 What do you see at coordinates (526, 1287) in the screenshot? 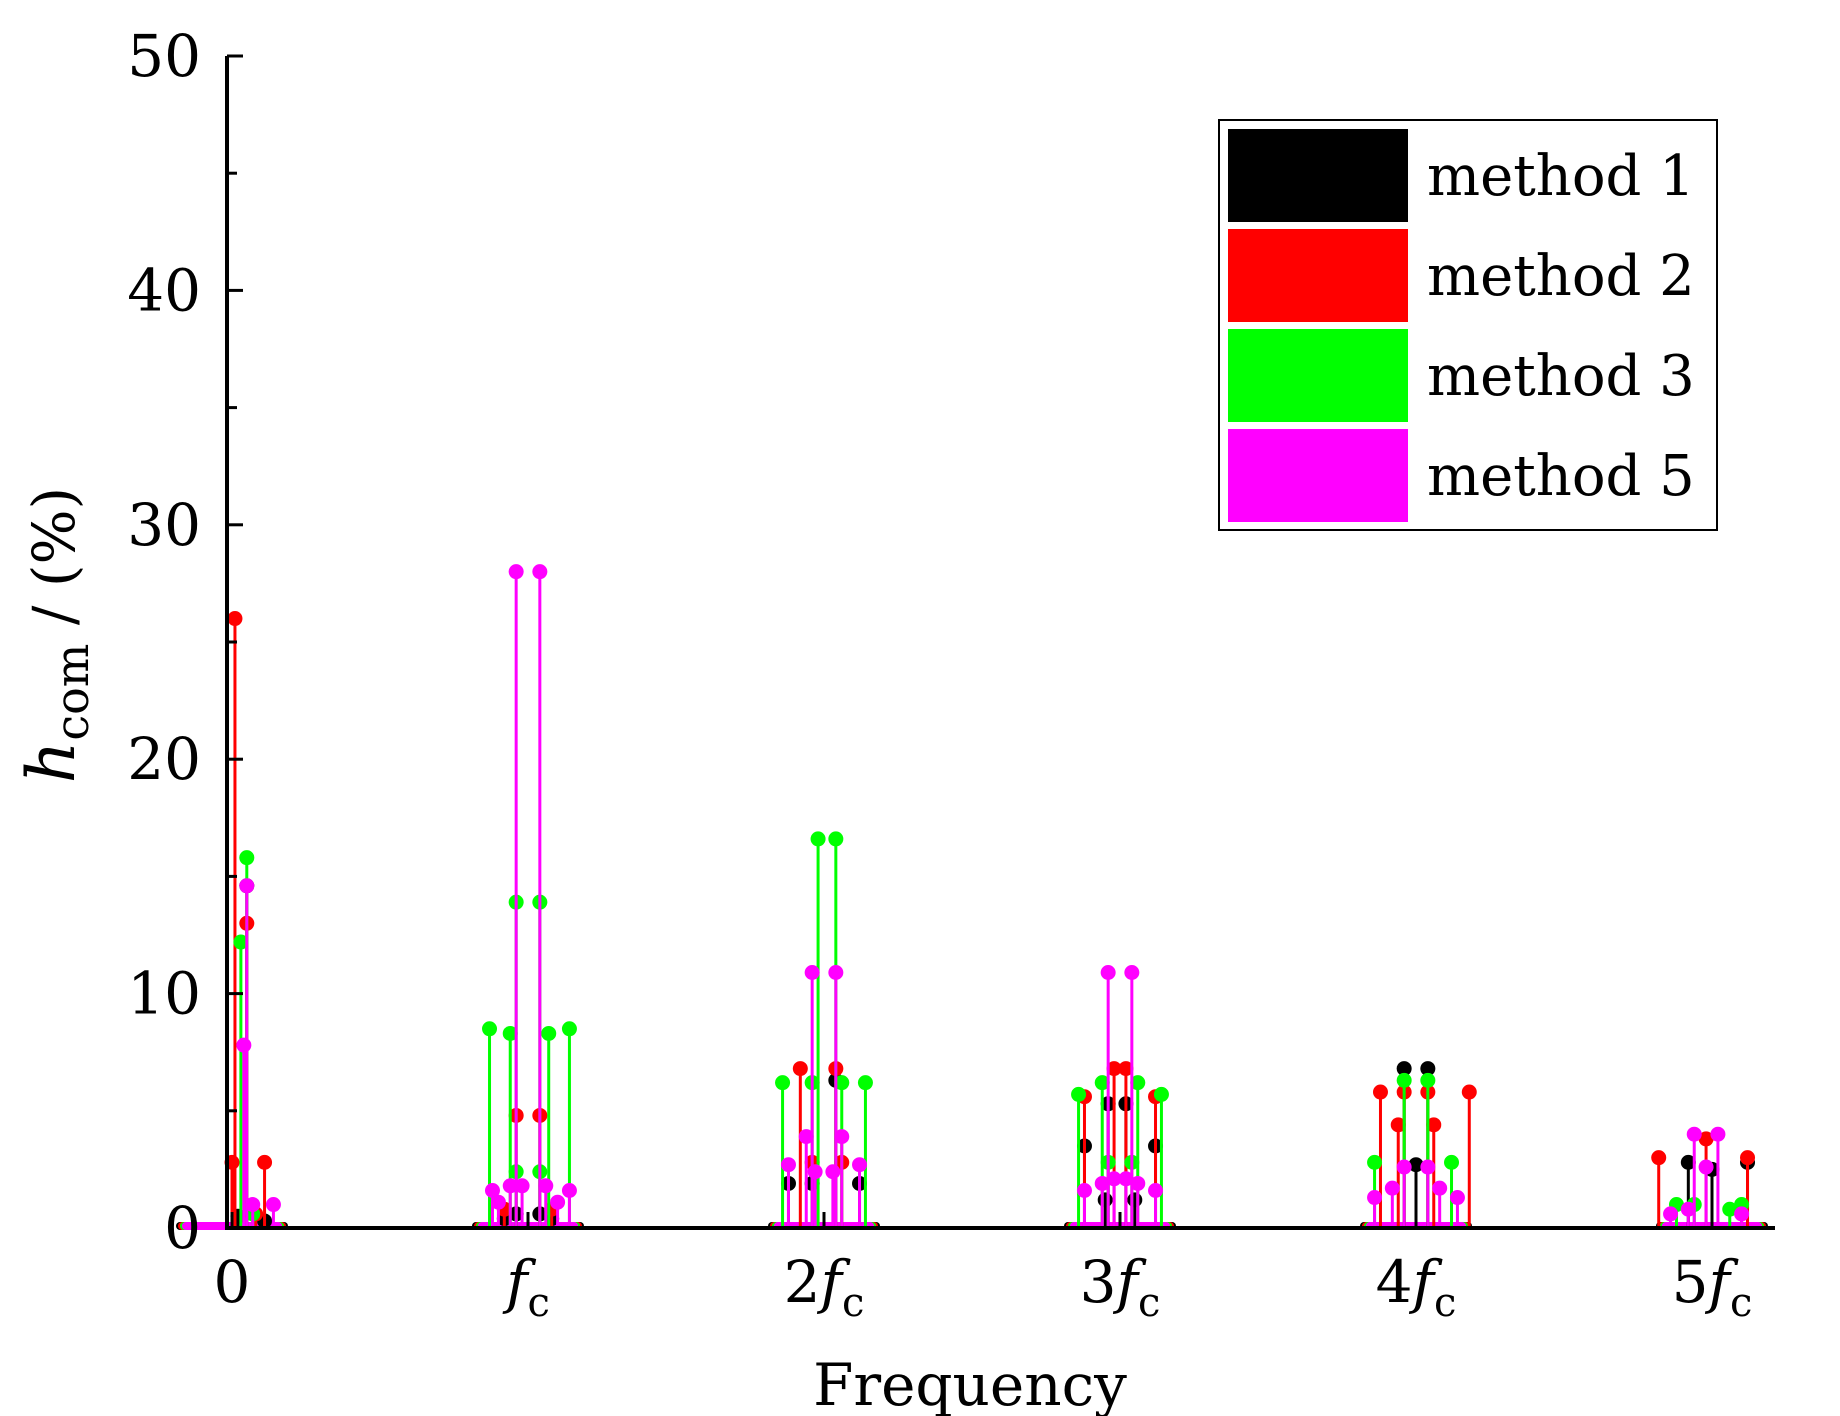
I see `x-tick-label: fc` at bounding box center [526, 1287].